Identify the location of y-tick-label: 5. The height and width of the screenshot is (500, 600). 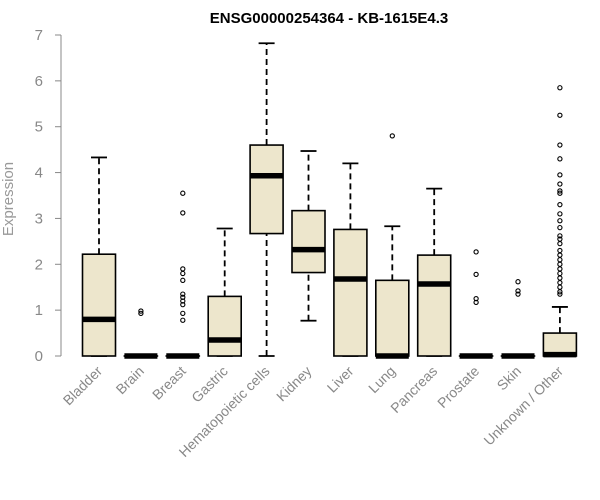
(39, 127).